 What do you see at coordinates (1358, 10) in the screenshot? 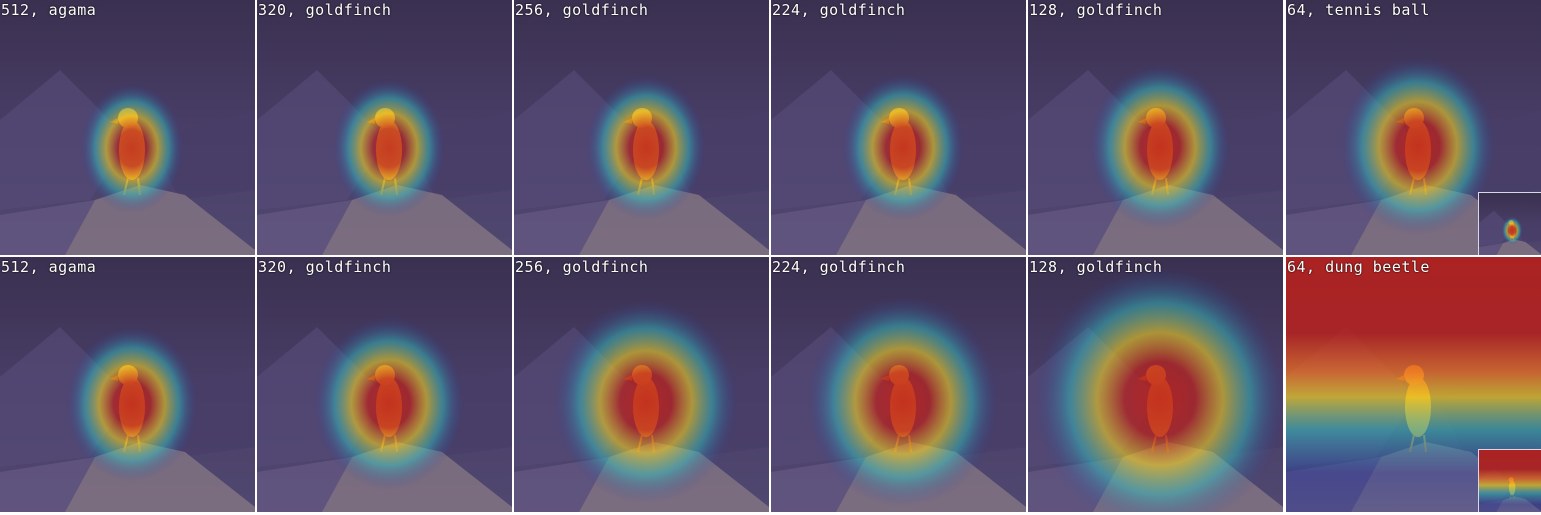
I see `panel-label: 64, tennis ball` at bounding box center [1358, 10].